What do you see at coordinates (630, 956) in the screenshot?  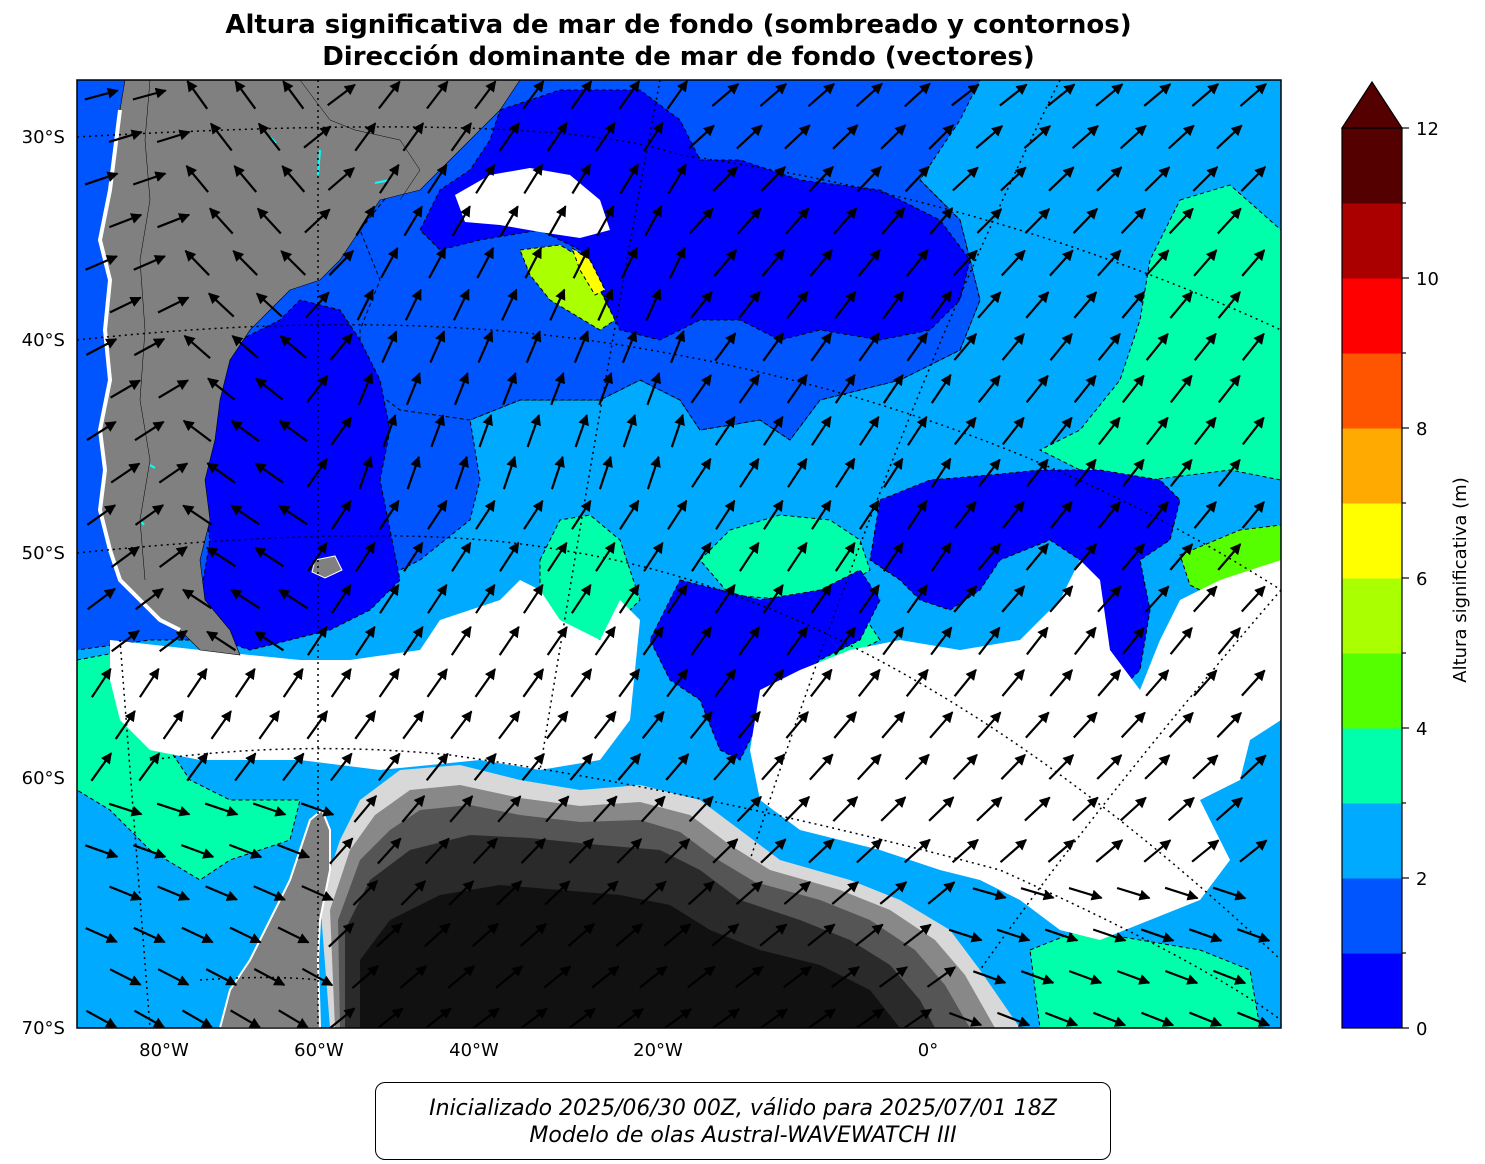 I see `antarctica-ice-deep` at bounding box center [630, 956].